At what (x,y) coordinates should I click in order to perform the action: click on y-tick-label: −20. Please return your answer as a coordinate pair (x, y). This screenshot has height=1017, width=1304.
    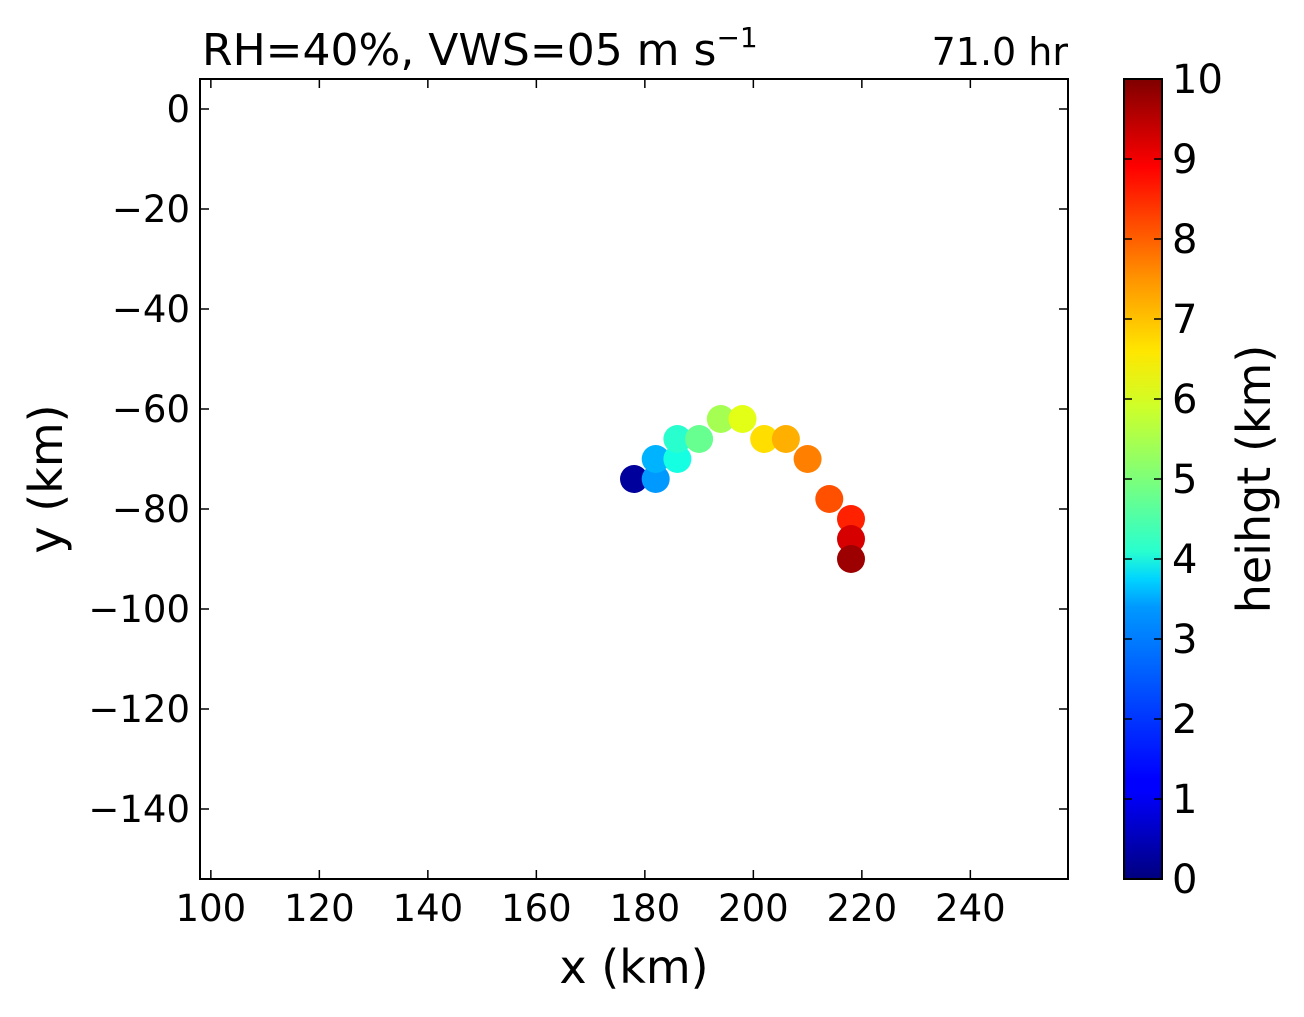
    Looking at the image, I should click on (151, 209).